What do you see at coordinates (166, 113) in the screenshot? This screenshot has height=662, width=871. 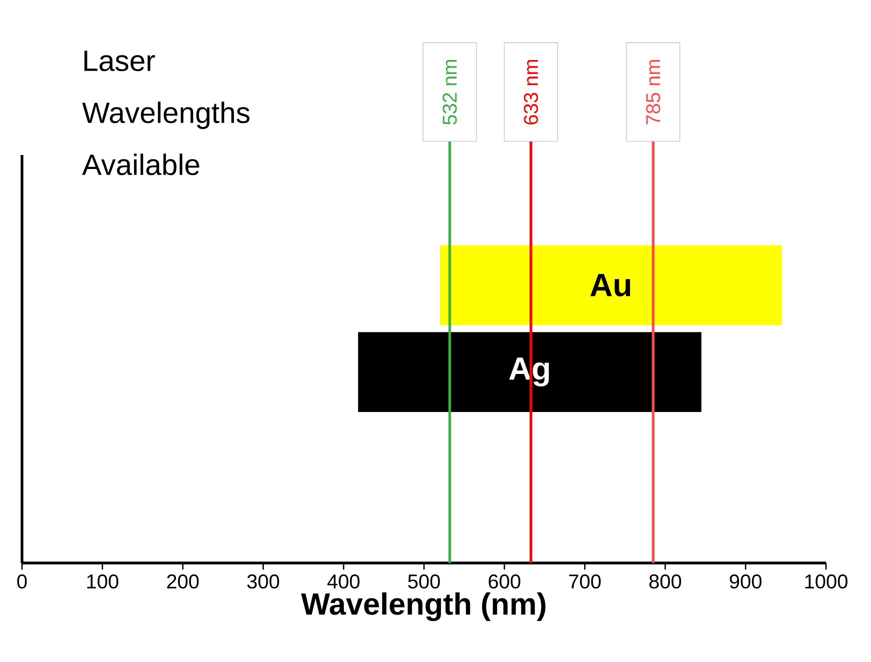 I see `chart-title: Laser Wavelengths Available` at bounding box center [166, 113].